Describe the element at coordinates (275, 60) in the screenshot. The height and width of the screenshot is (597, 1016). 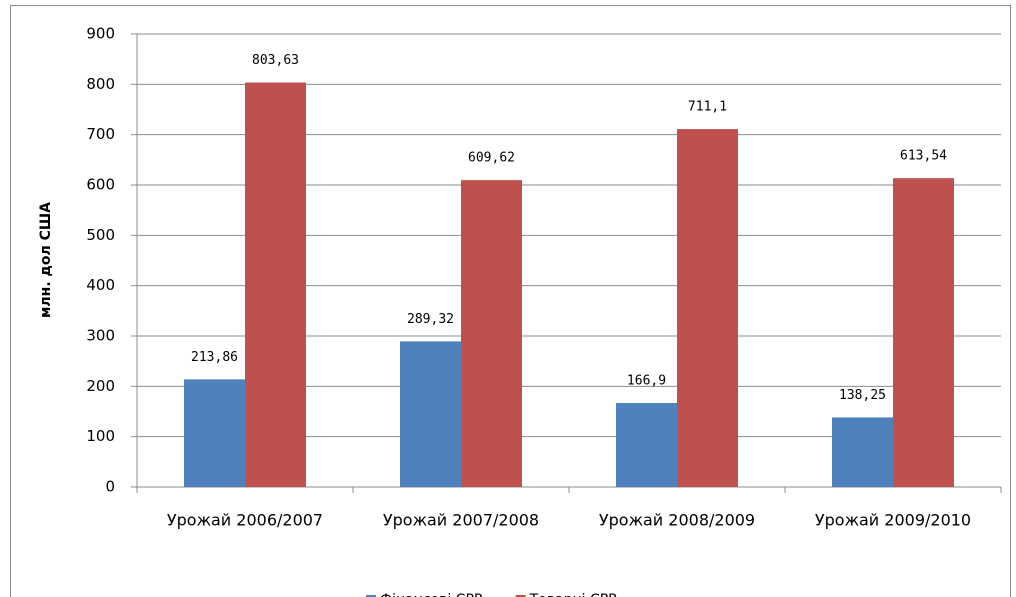
I see `value-label: 803,63` at that location.